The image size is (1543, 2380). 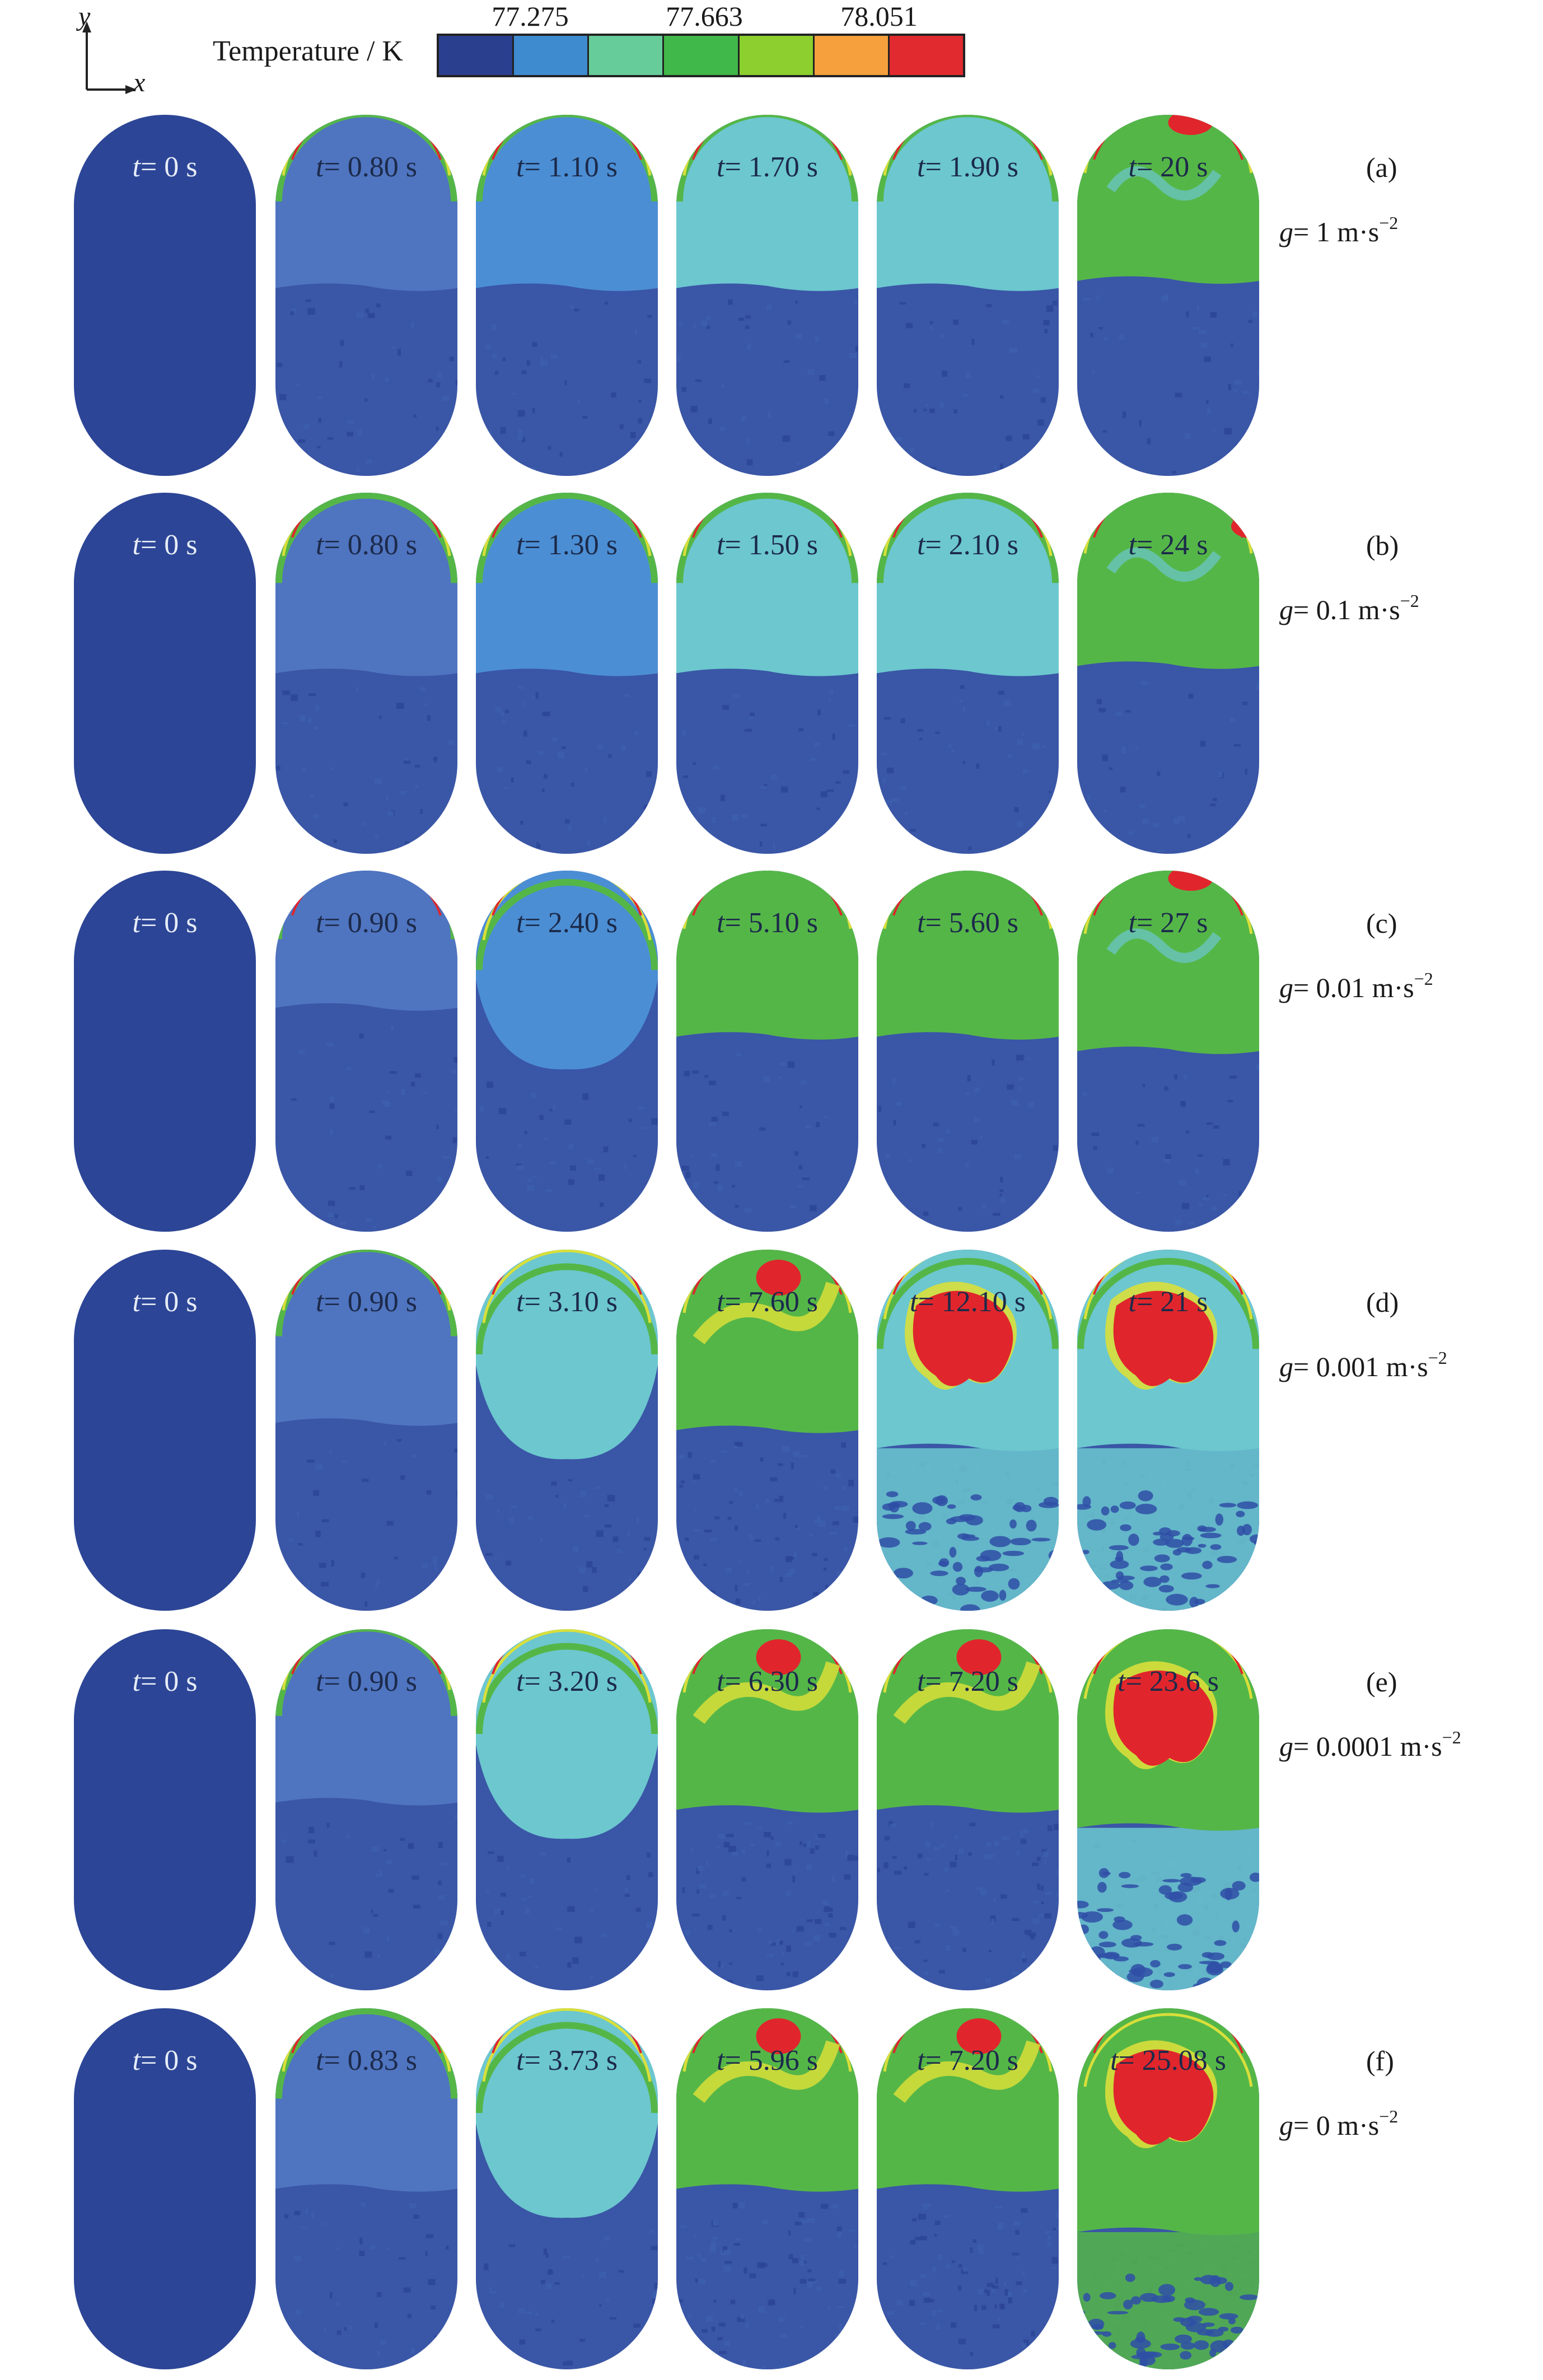 What do you see at coordinates (84, 16) in the screenshot?
I see `y-axis-label: y` at bounding box center [84, 16].